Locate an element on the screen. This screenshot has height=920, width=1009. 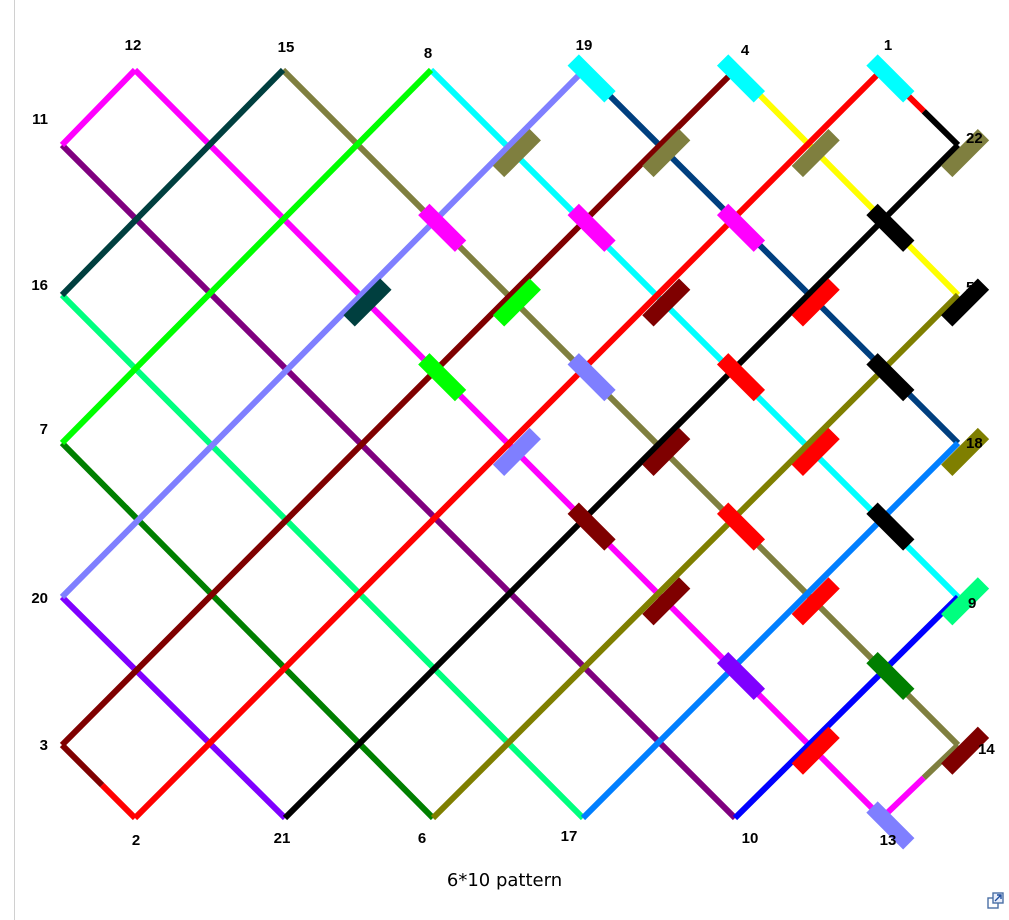
node-label-1: 1 is located at coordinates (888, 45).